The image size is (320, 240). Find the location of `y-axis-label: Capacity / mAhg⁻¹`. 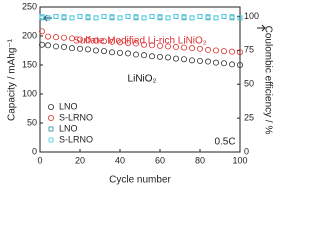

y-axis-label: Capacity / mAhg⁻¹ is located at coordinates (12, 79).